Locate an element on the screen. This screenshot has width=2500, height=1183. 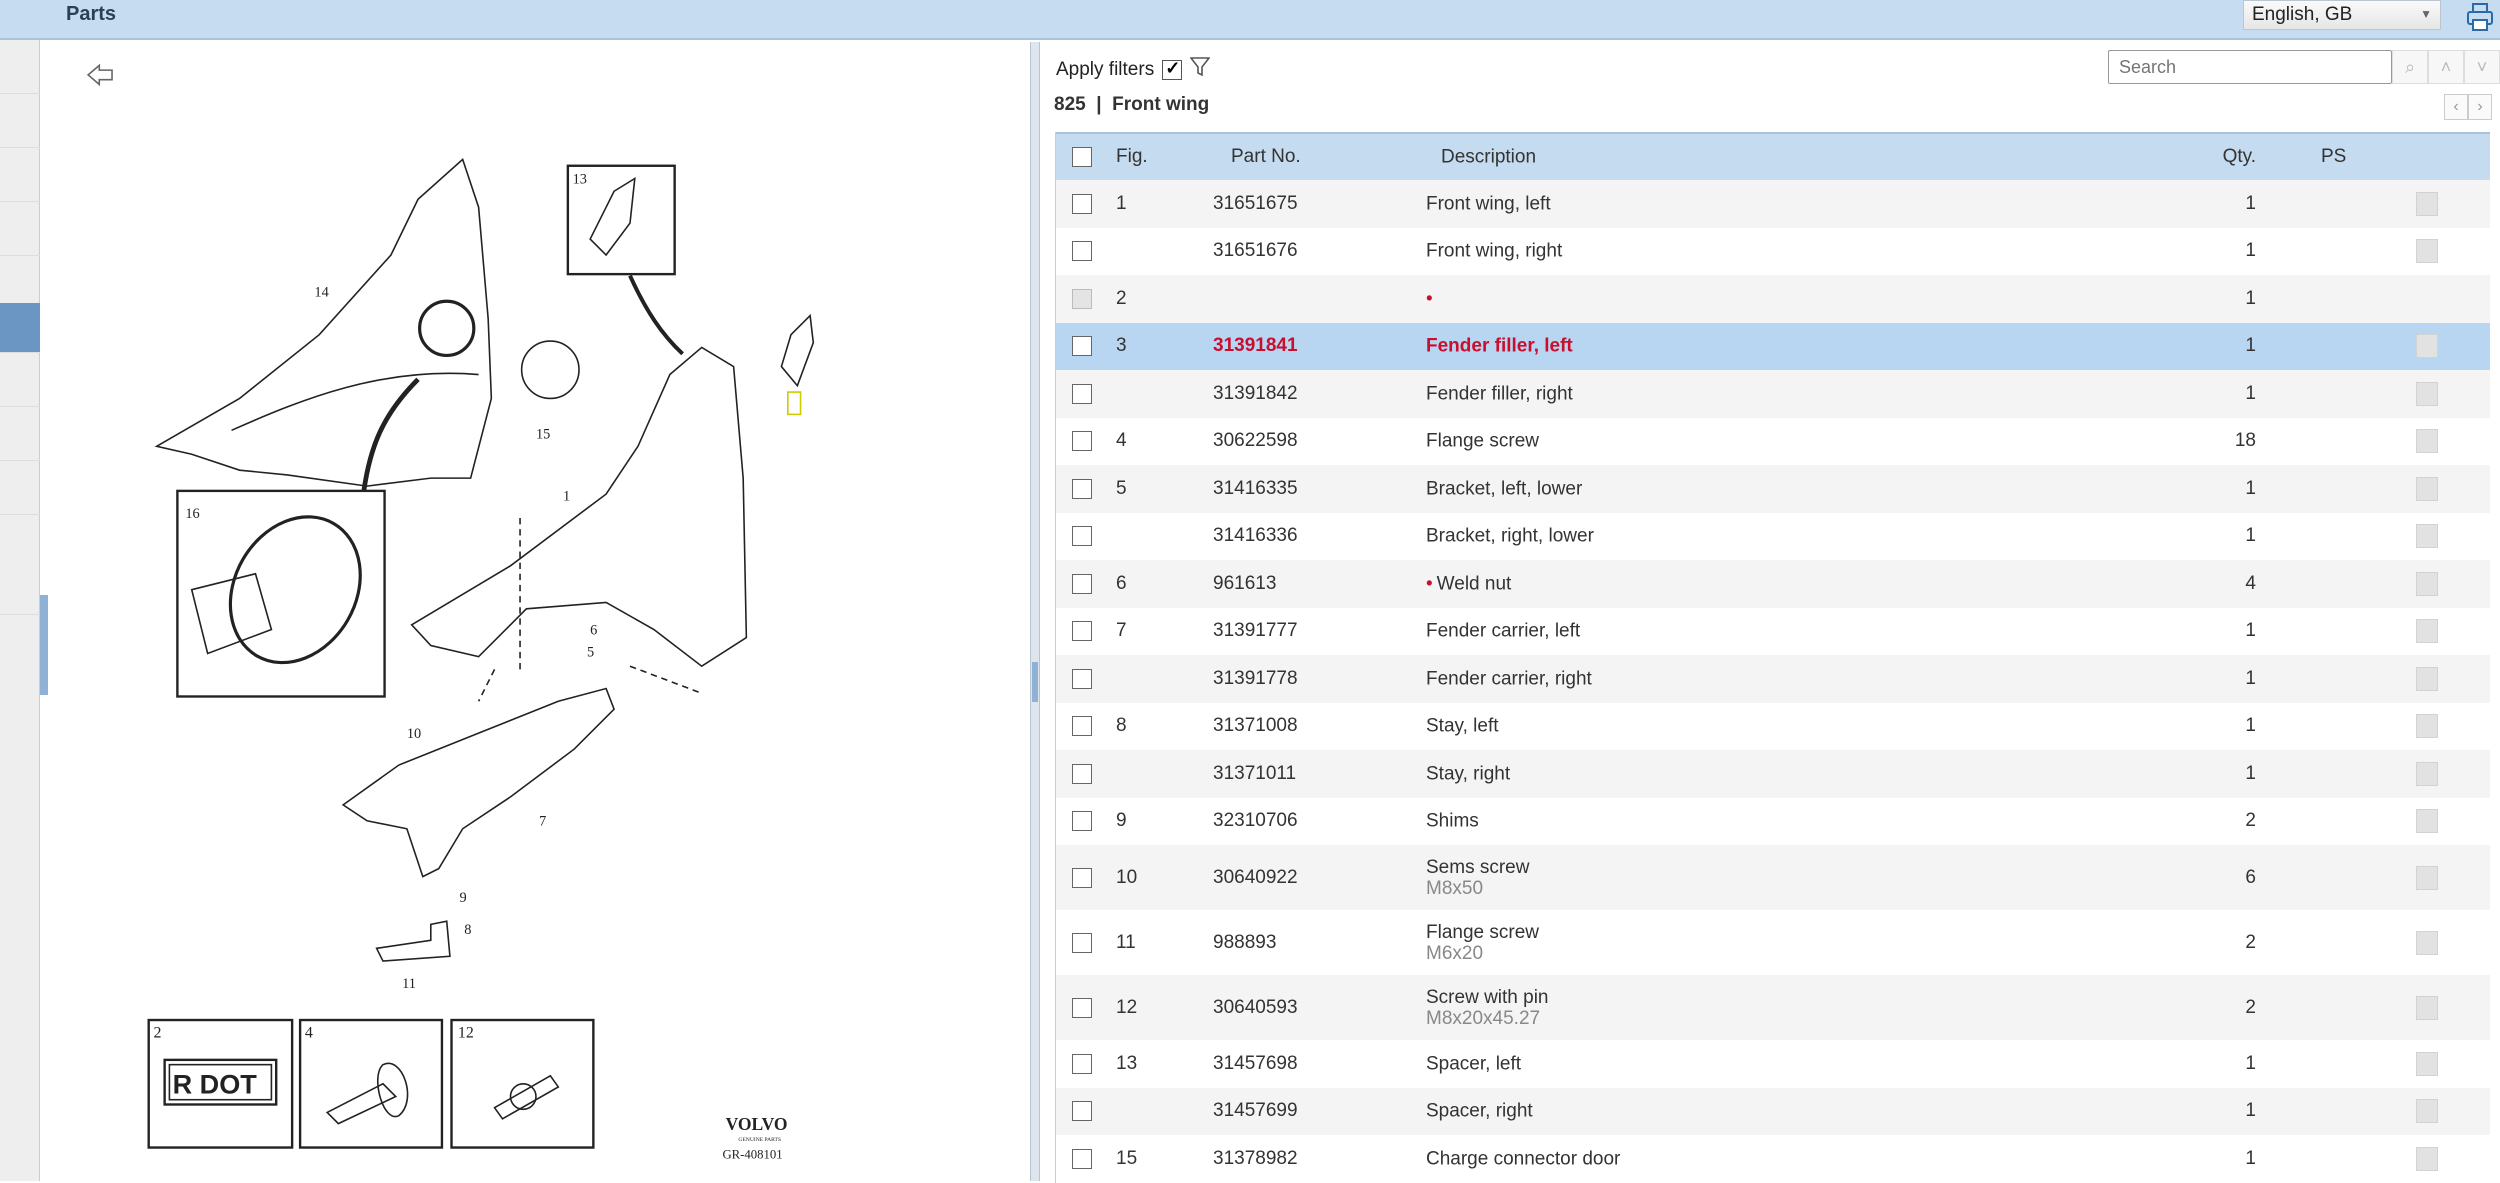
table-row: 31391842 Fender filler, right 1 is located at coordinates (1773, 394).